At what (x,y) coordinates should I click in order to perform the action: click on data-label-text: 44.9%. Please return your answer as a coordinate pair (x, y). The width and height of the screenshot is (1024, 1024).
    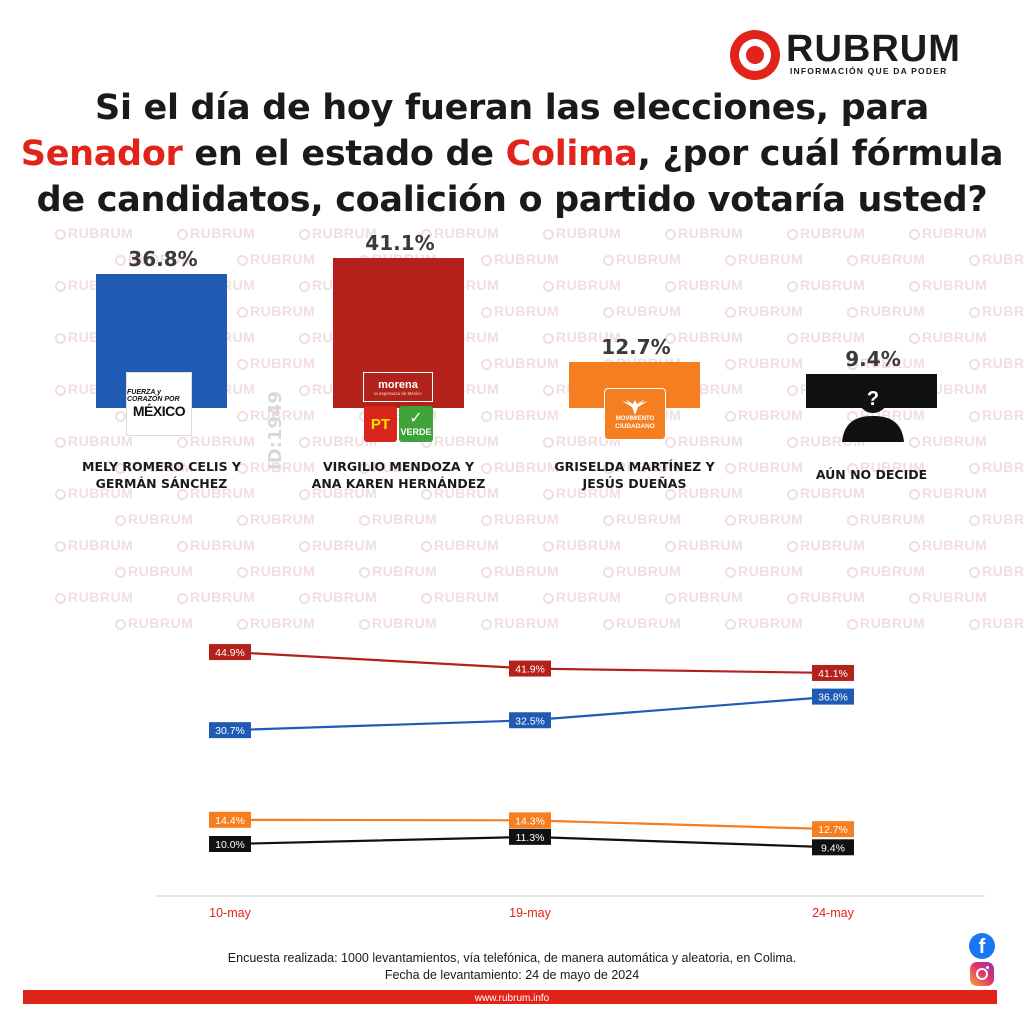
    Looking at the image, I should click on (230, 653).